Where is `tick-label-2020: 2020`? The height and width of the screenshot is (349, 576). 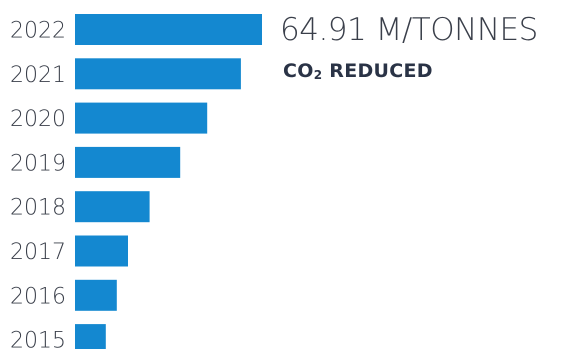
tick-label-2020: 2020 is located at coordinates (38, 119).